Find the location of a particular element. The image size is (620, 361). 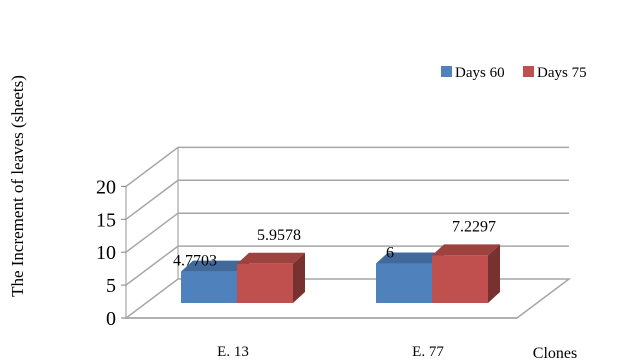

legend-label: Days 60 is located at coordinates (480, 73).